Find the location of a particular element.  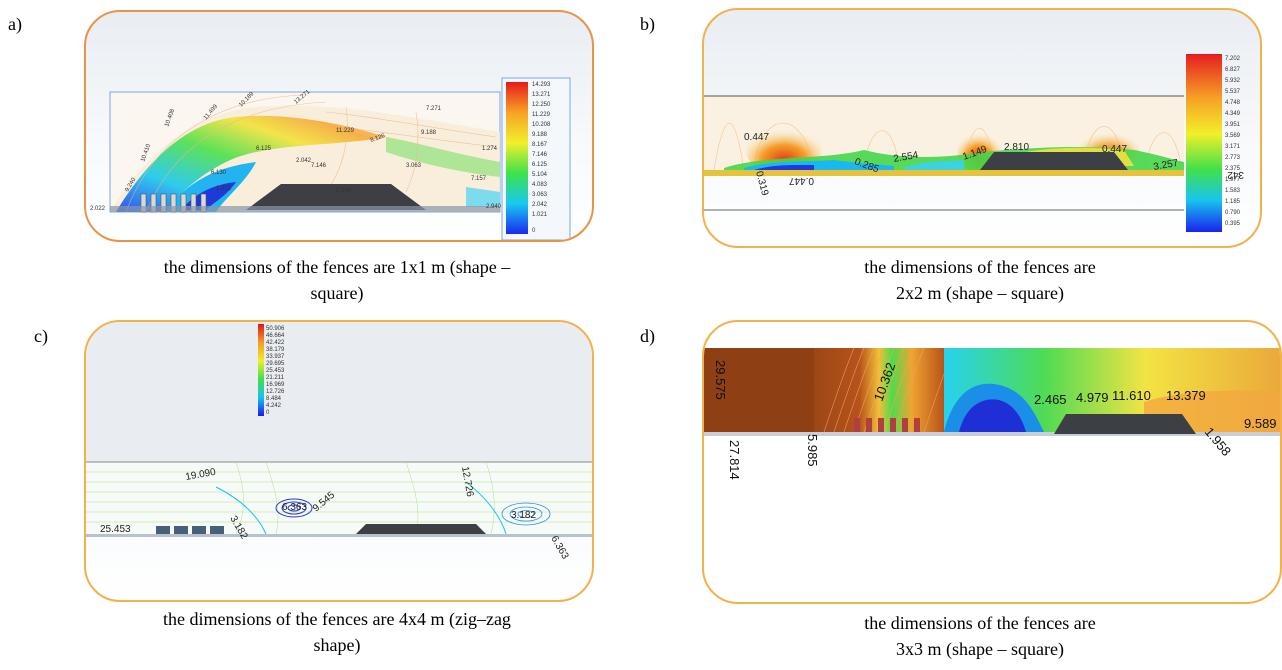

svg-text: 12.250 is located at coordinates (541, 105).